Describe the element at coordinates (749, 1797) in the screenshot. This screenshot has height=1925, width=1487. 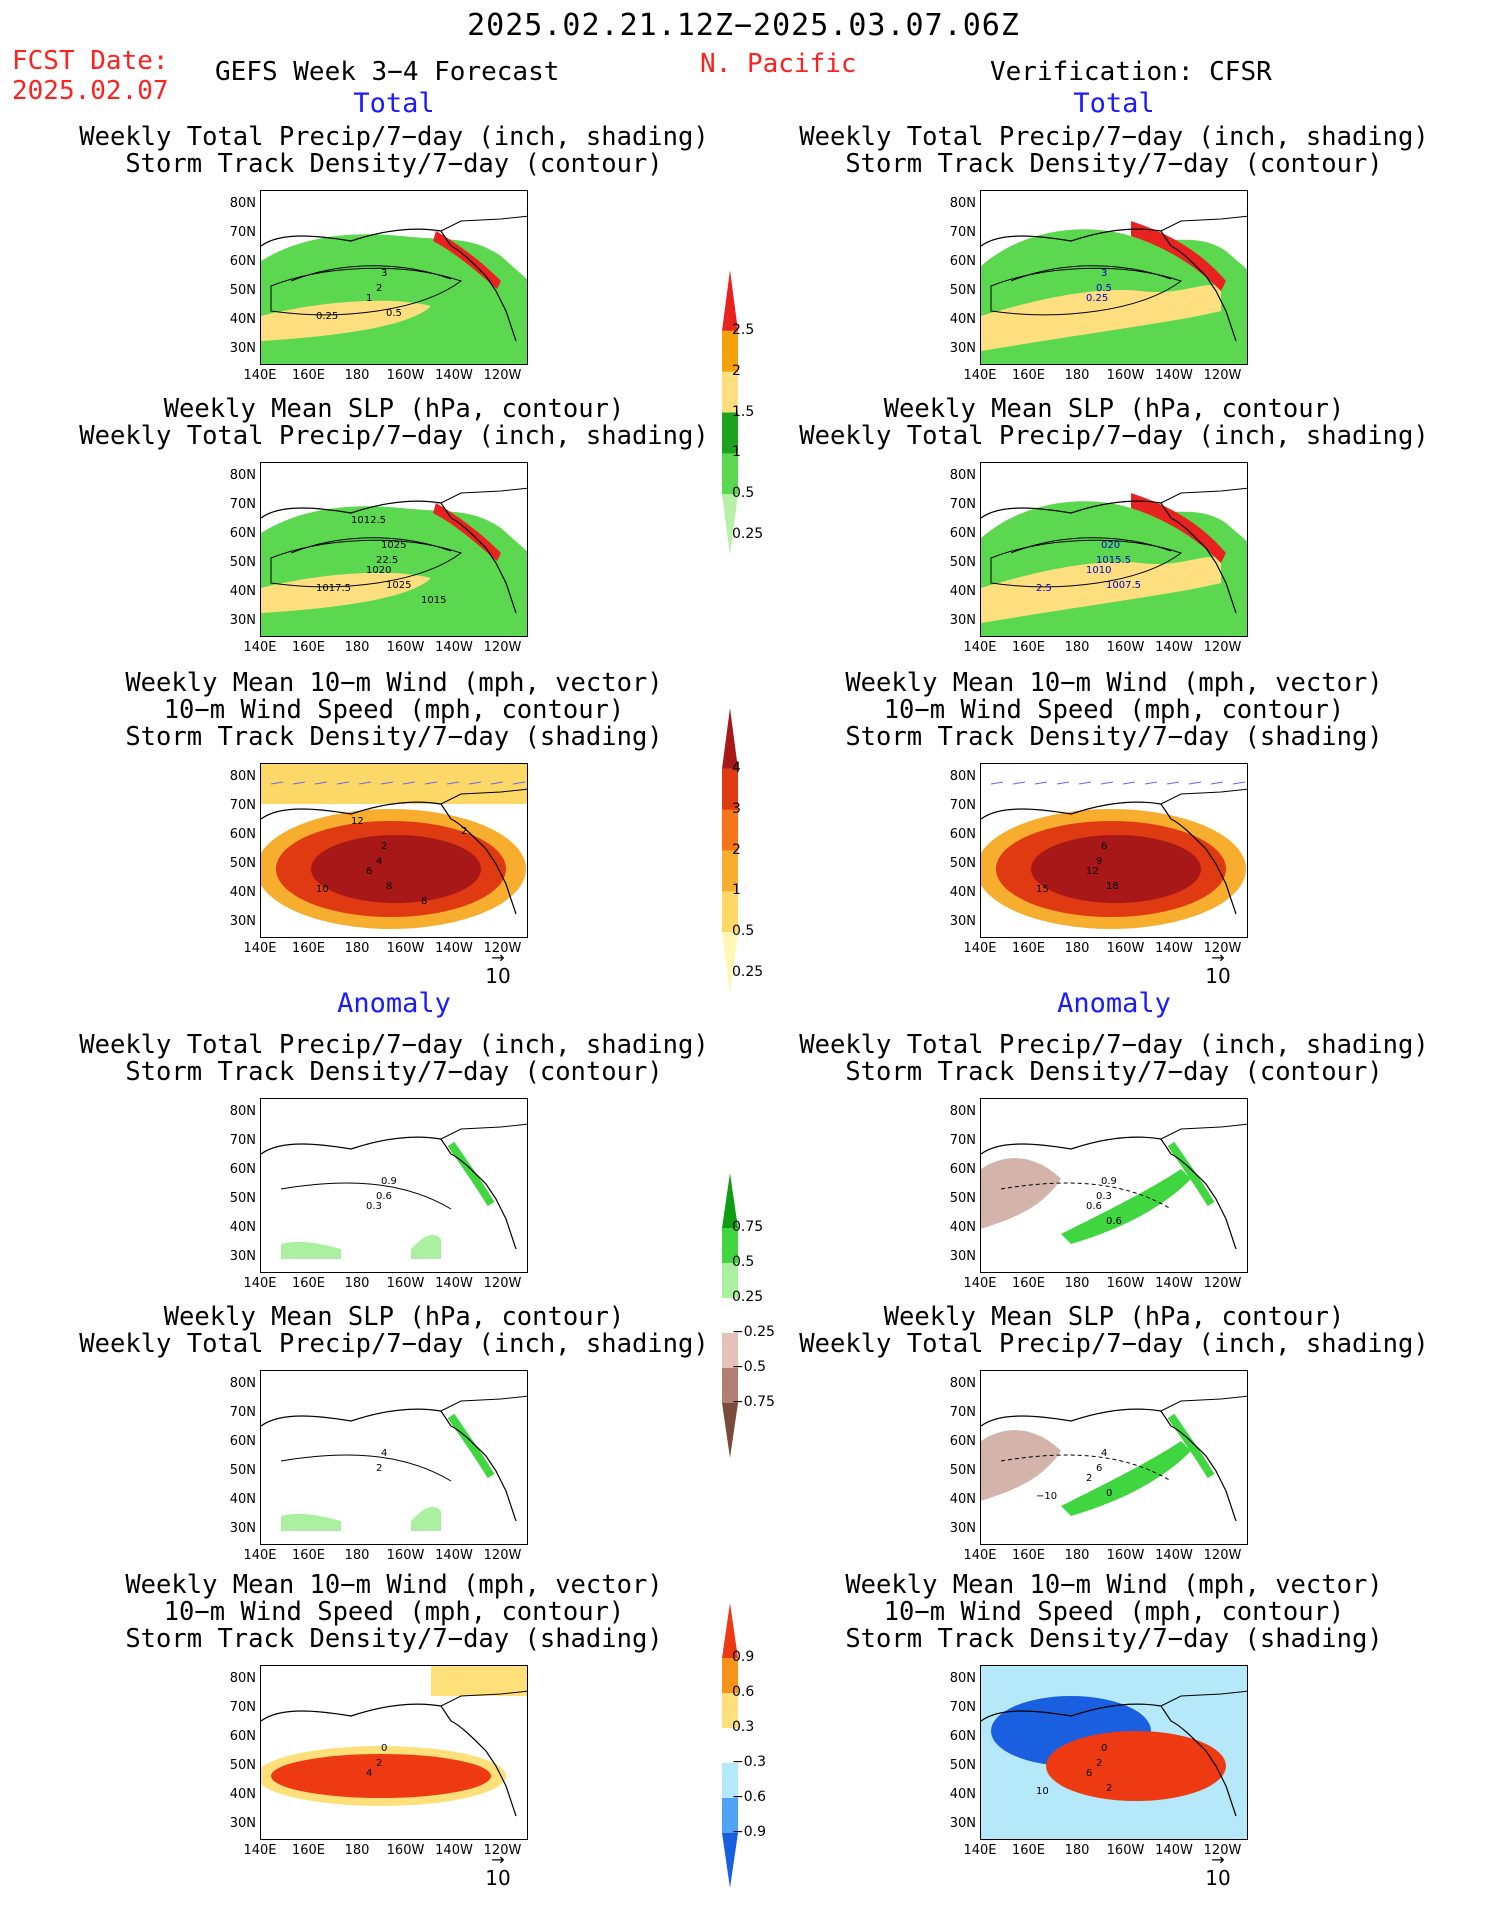
I see `std_anom-colorbar-label: −0.6` at that location.